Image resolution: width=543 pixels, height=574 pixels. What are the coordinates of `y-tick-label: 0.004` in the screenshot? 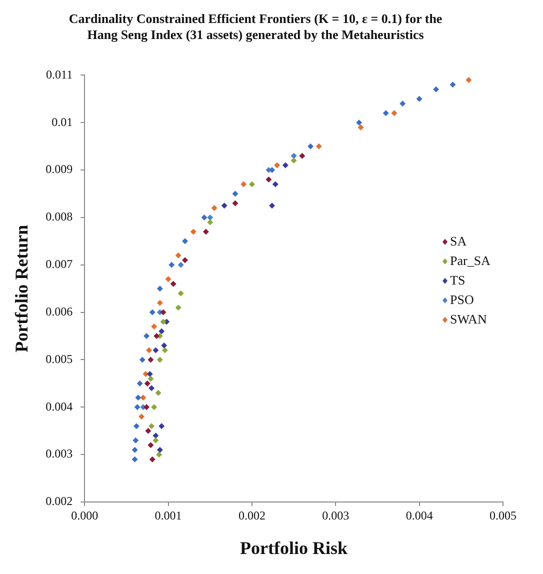 It's located at (59, 406).